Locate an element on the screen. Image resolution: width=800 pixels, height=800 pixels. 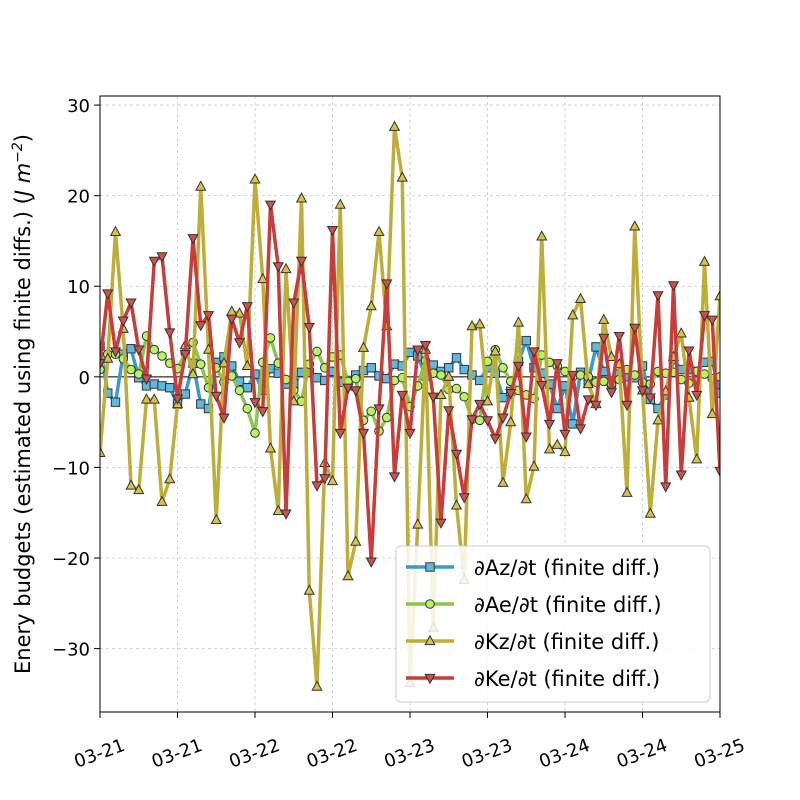
legend-box is located at coordinates (553, 624).